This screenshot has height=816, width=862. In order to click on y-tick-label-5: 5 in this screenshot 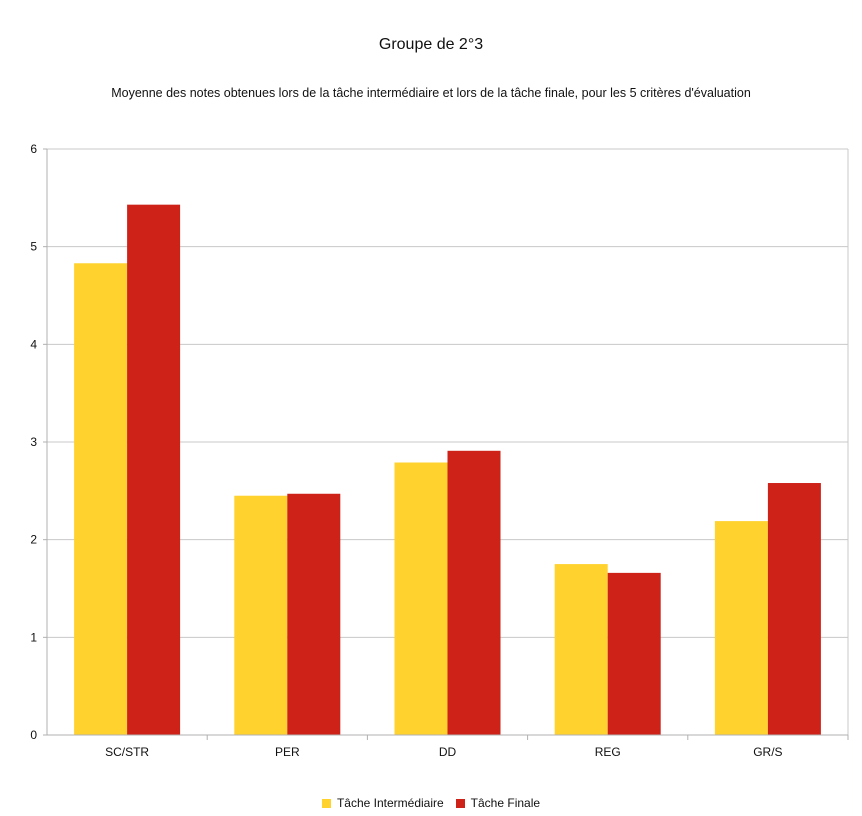, I will do `click(33, 247)`.